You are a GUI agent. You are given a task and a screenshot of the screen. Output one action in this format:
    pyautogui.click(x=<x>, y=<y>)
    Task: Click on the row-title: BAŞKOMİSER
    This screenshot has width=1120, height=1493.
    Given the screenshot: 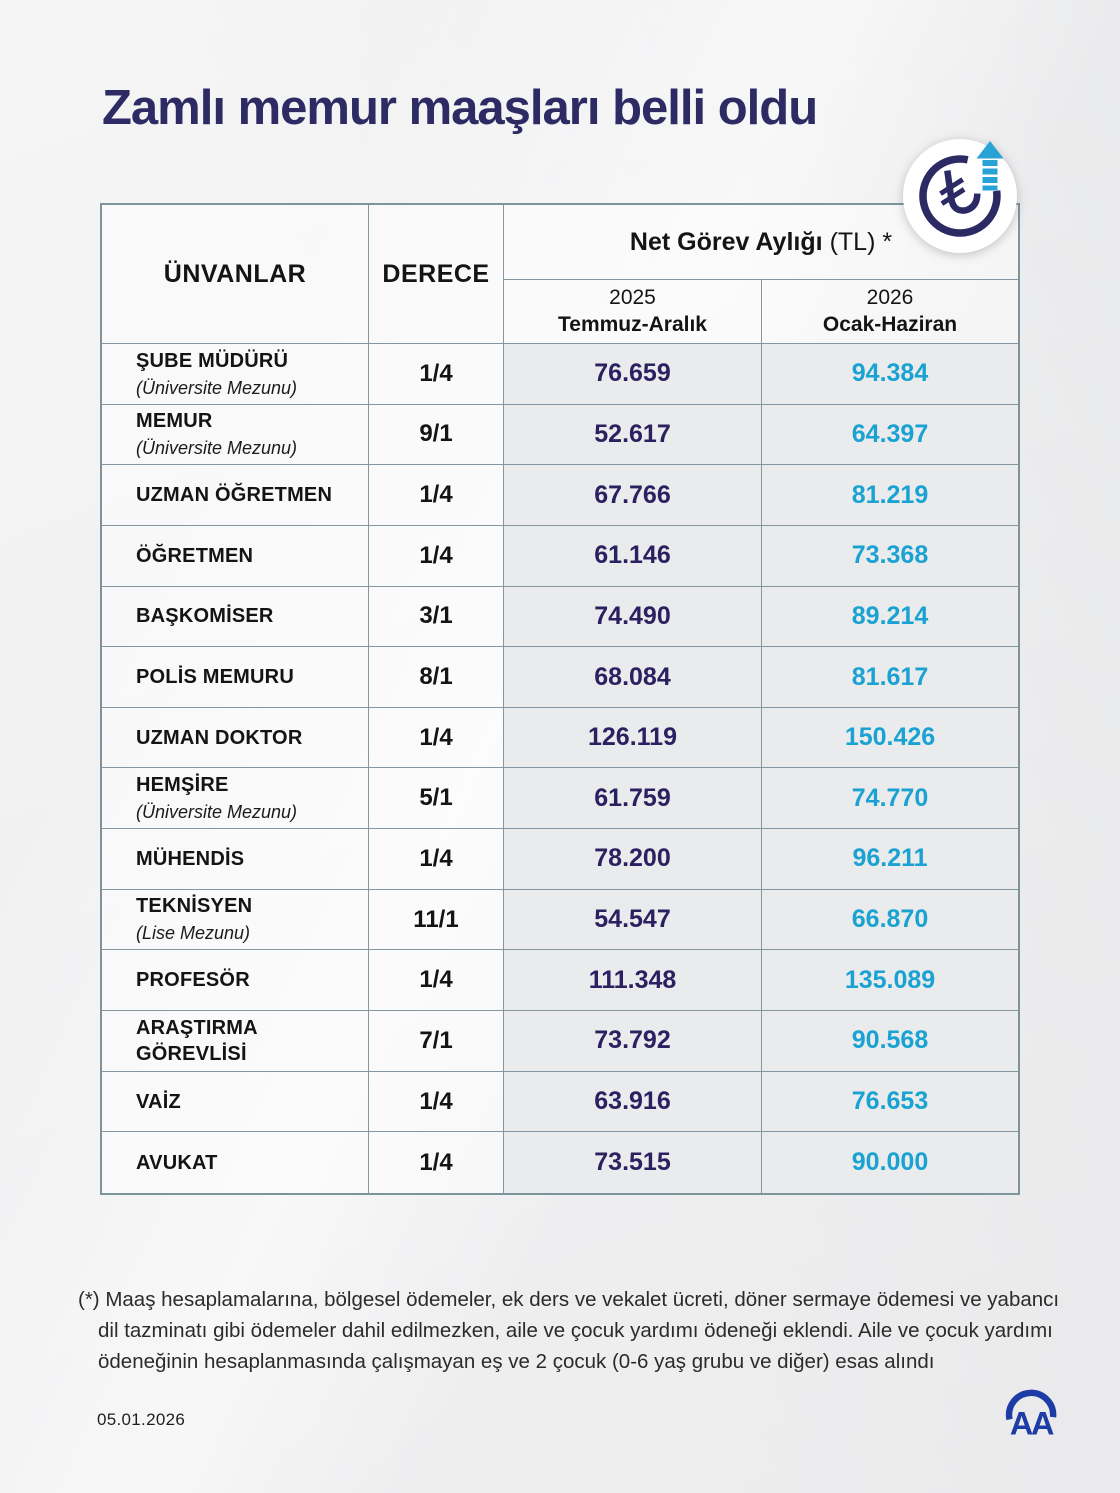 What is the action you would take?
    pyautogui.click(x=205, y=616)
    